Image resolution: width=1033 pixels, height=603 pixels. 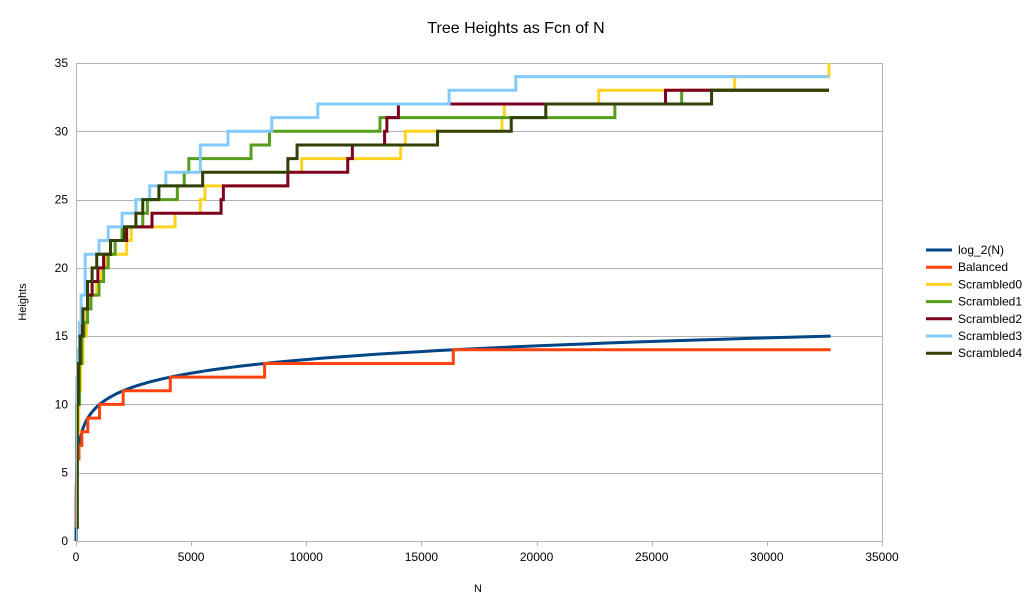 What do you see at coordinates (990, 284) in the screenshot?
I see `legend-label: Scrambled0` at bounding box center [990, 284].